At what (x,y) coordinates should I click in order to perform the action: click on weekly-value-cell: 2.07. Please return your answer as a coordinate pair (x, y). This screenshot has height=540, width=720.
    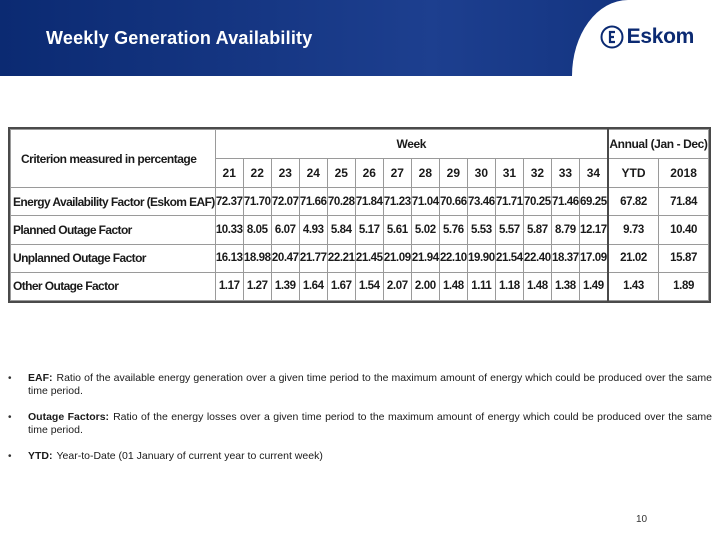
    Looking at the image, I should click on (397, 286).